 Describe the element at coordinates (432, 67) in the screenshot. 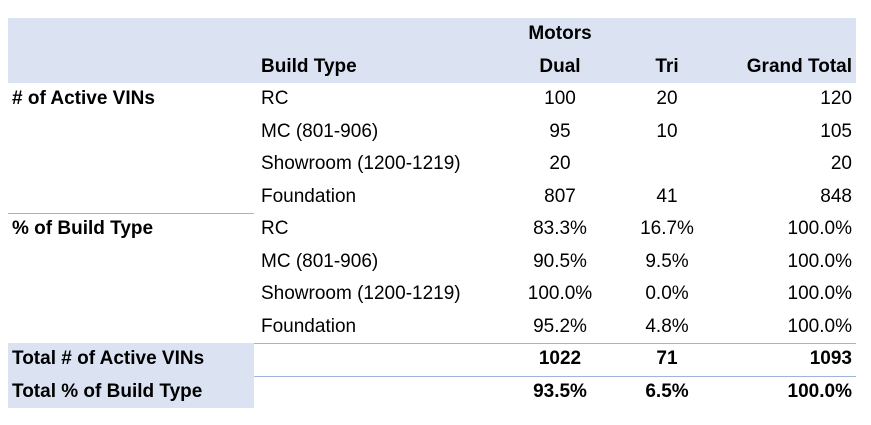

I see `header-row-columns: Build Type Dual Tri Grand Total` at that location.